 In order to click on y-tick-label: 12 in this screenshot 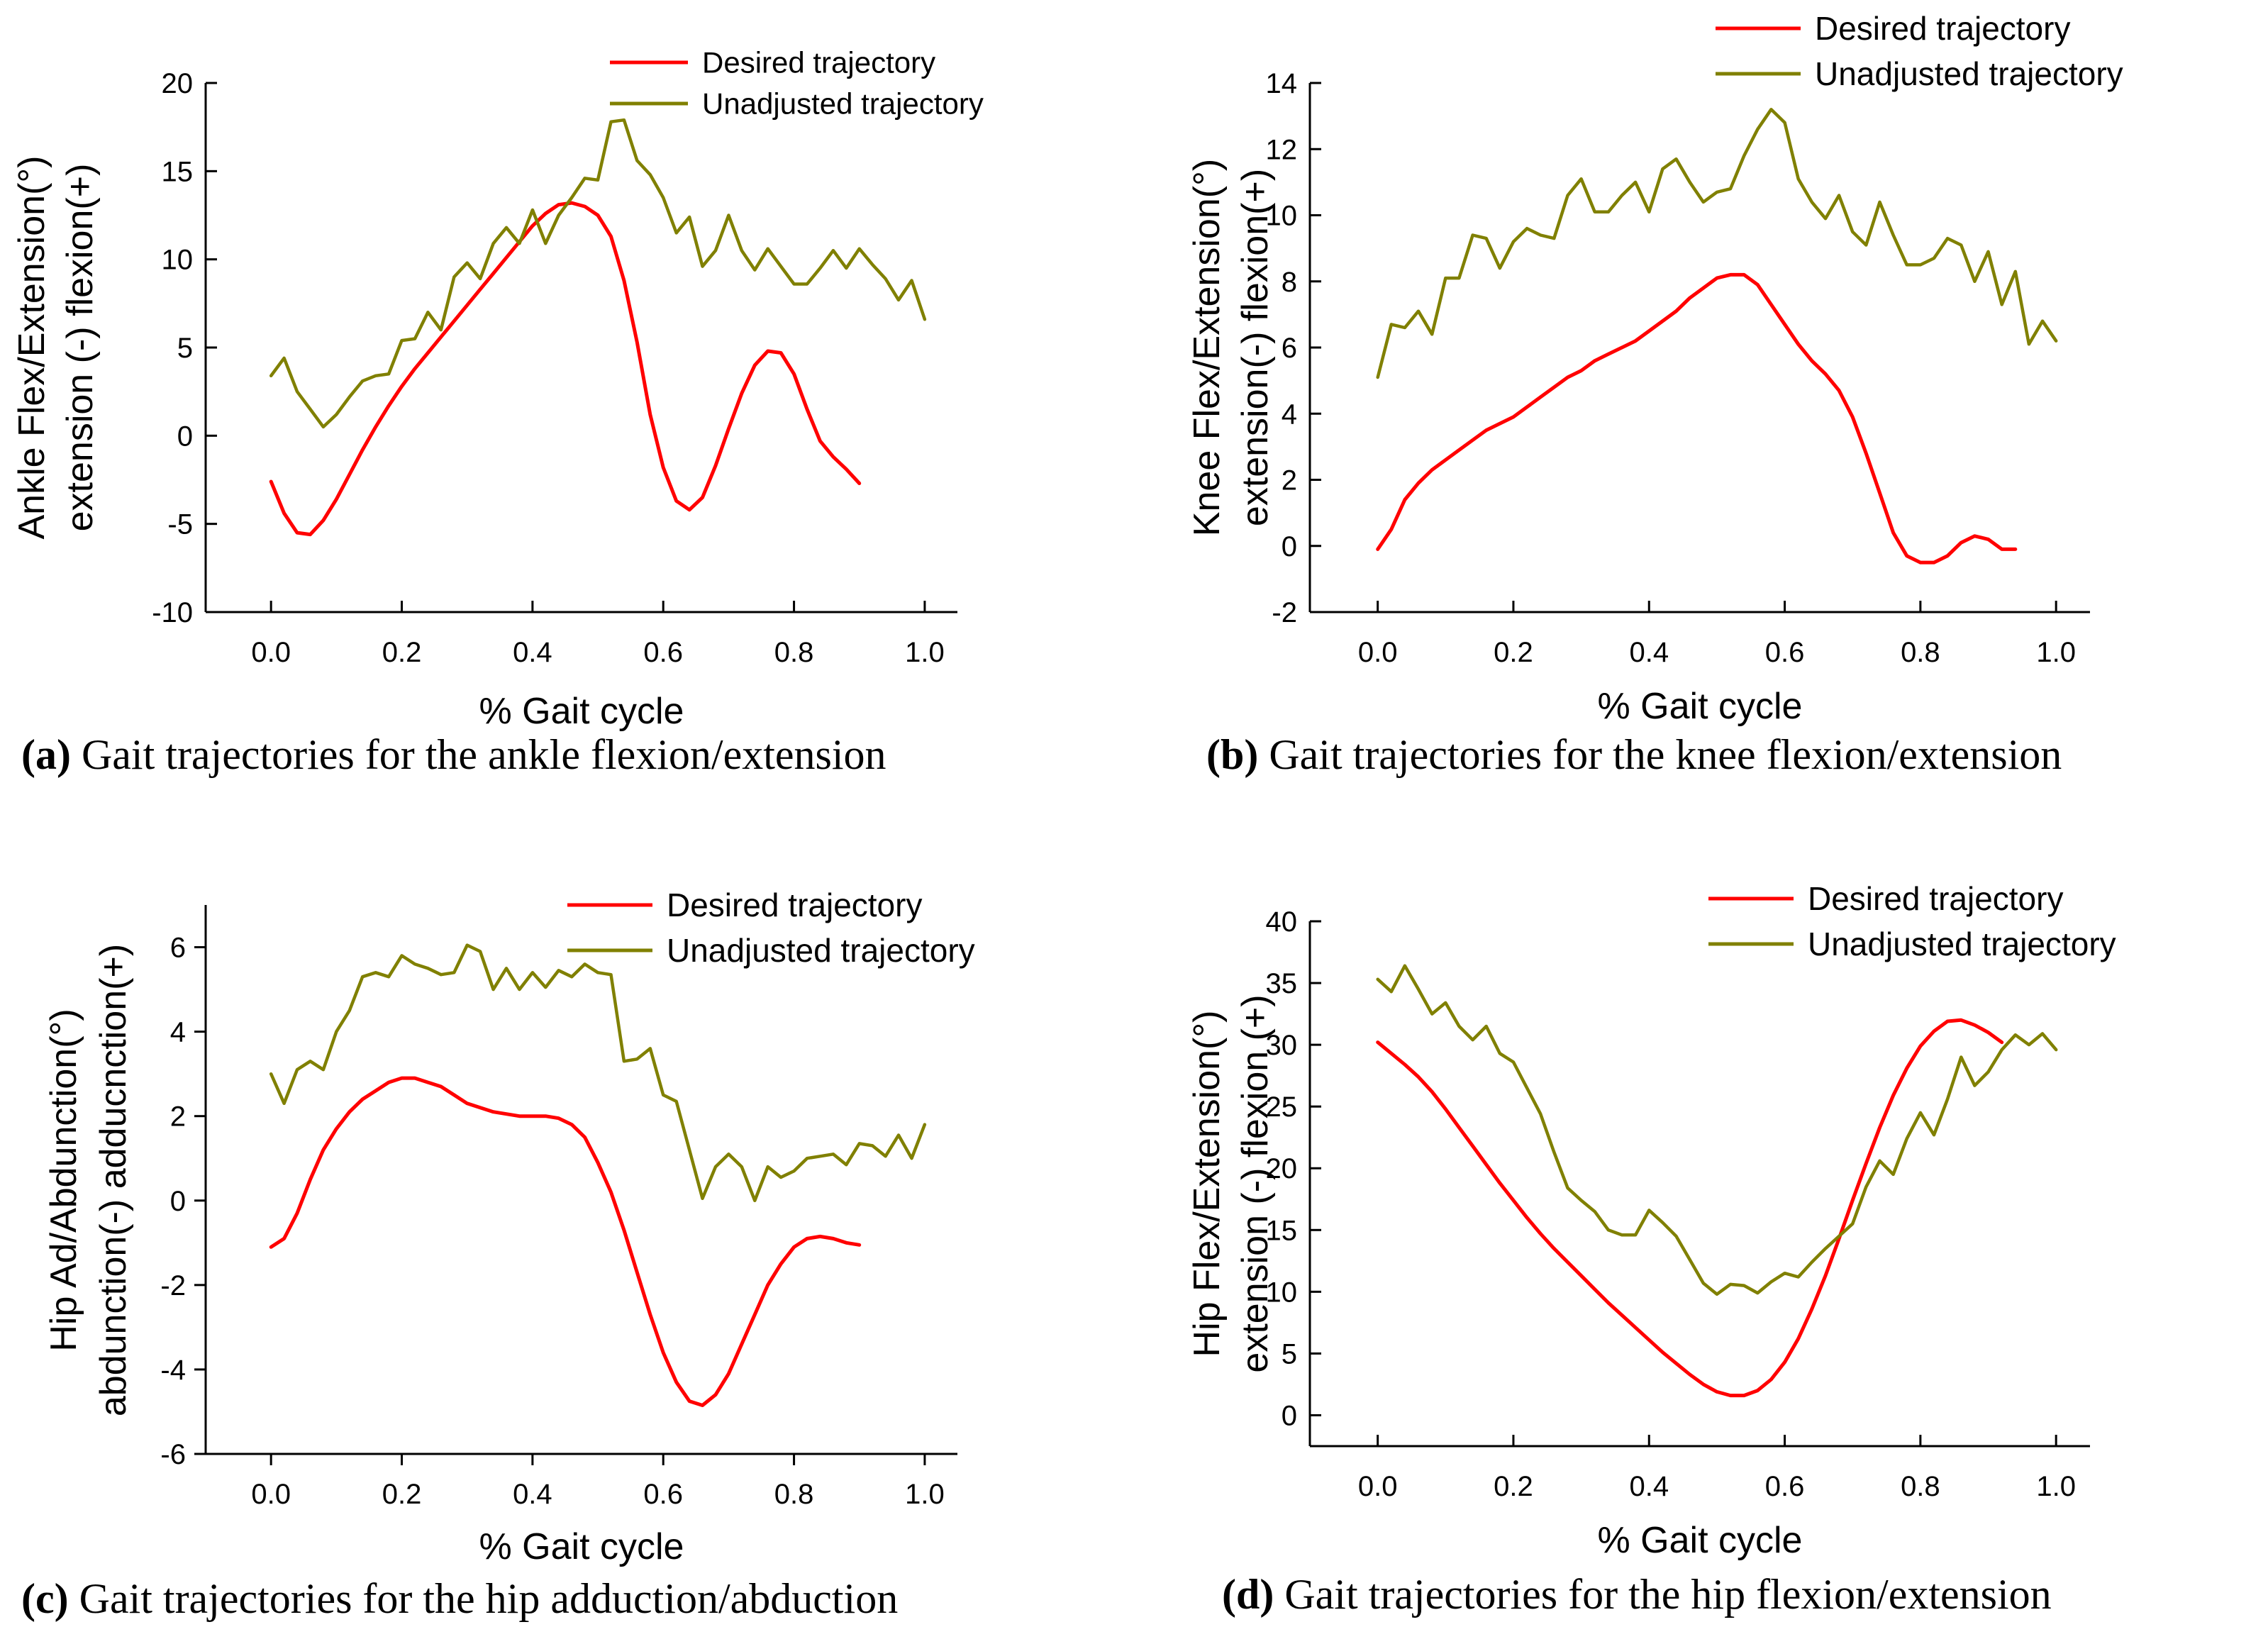, I will do `click(1282, 149)`.